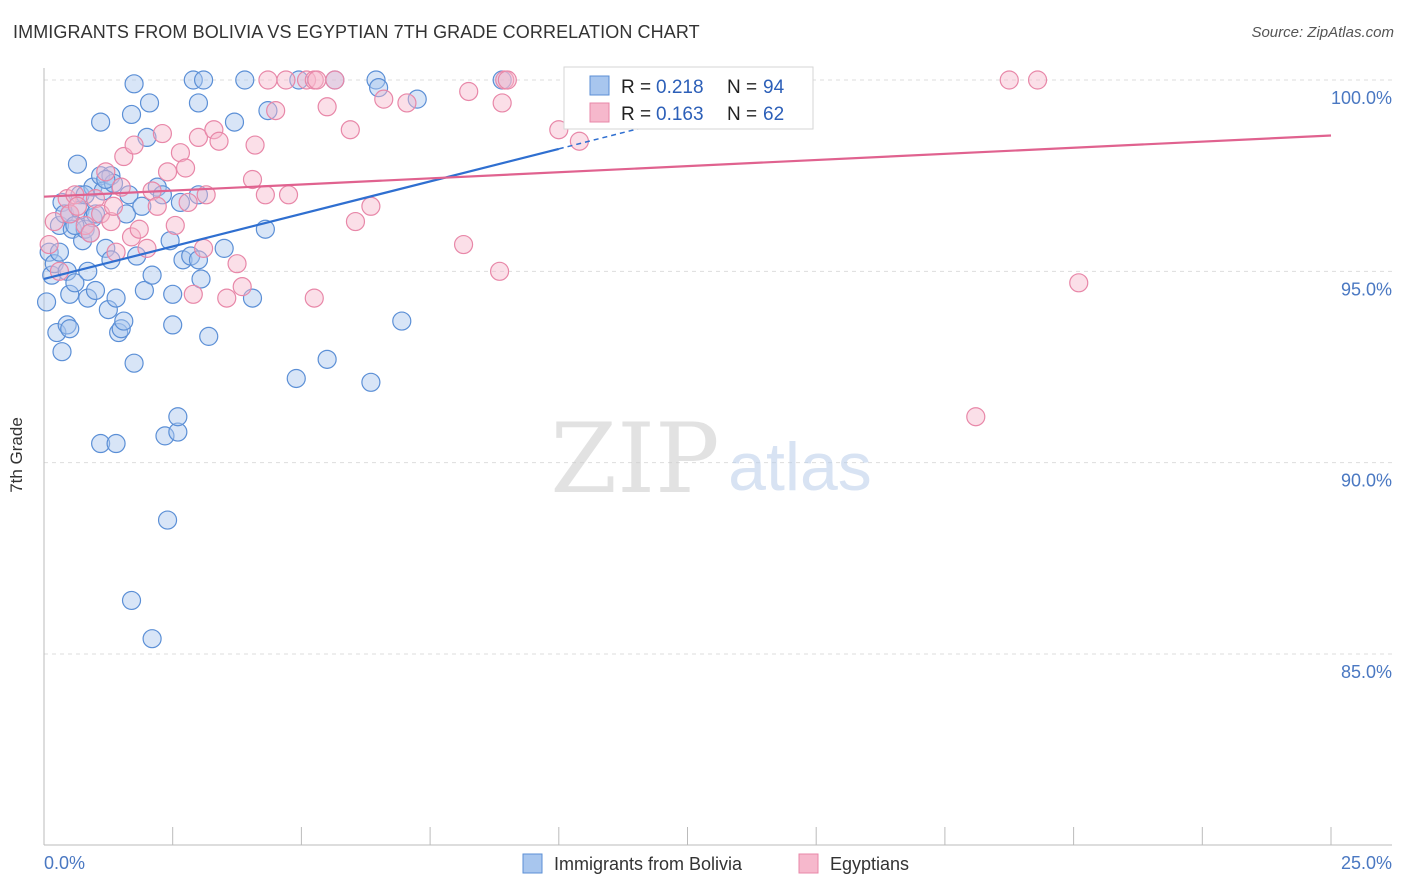  What do you see at coordinates (773, 114) in the screenshot?
I see `legend-n-value-pink: 62` at bounding box center [773, 114].